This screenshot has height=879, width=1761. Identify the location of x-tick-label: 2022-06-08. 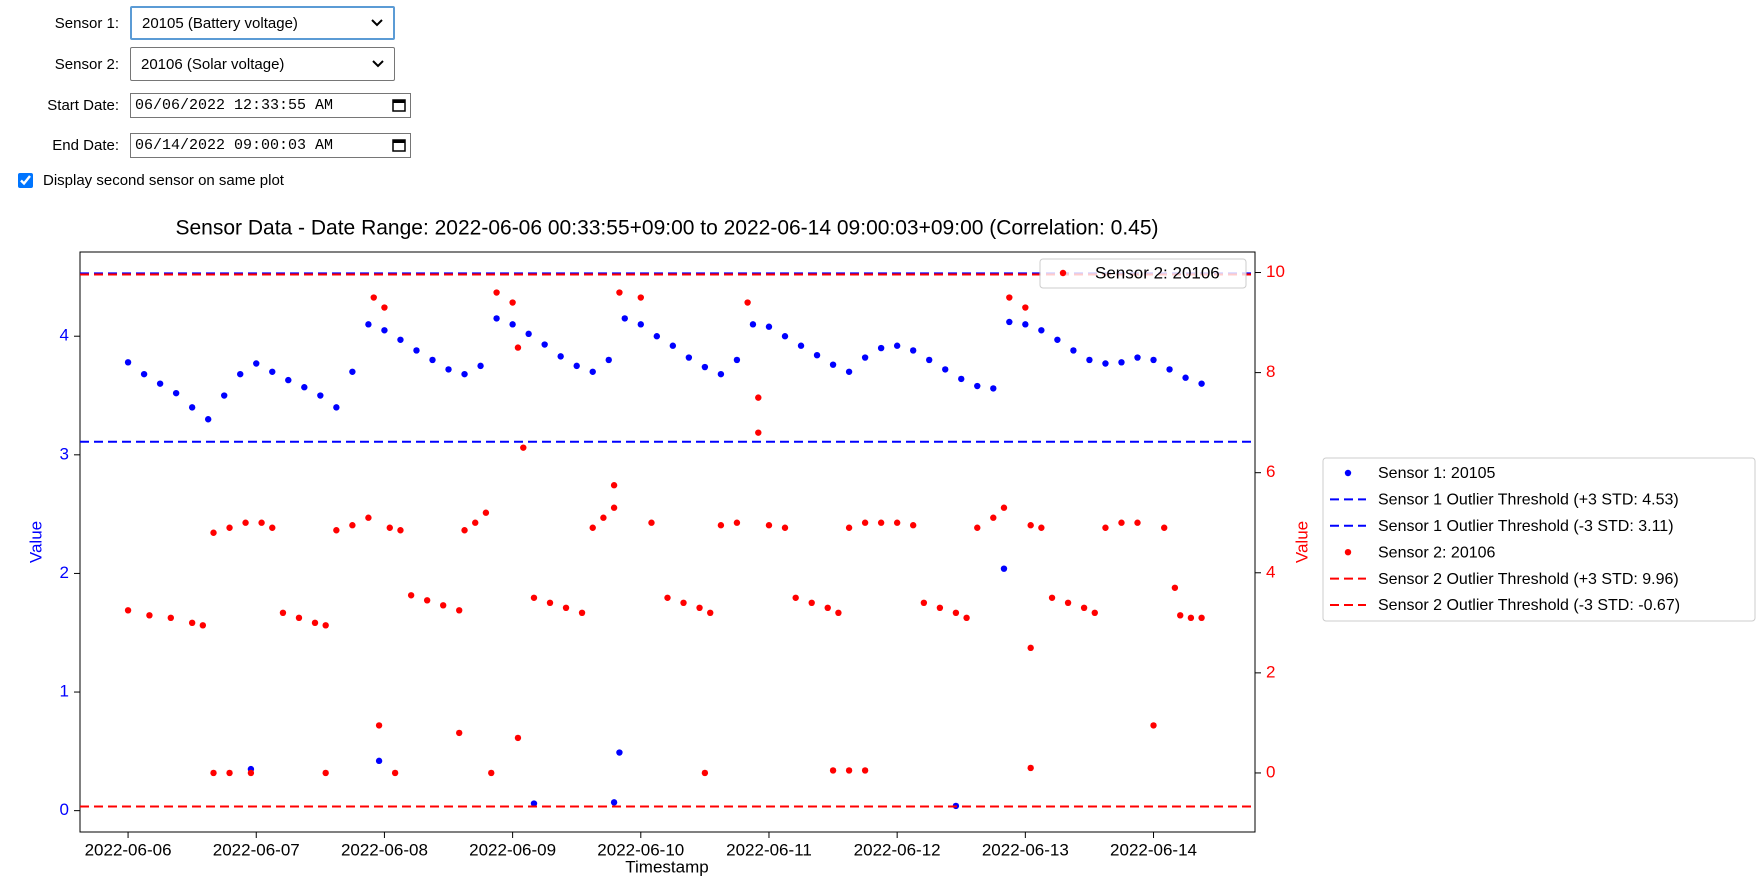
(384, 849).